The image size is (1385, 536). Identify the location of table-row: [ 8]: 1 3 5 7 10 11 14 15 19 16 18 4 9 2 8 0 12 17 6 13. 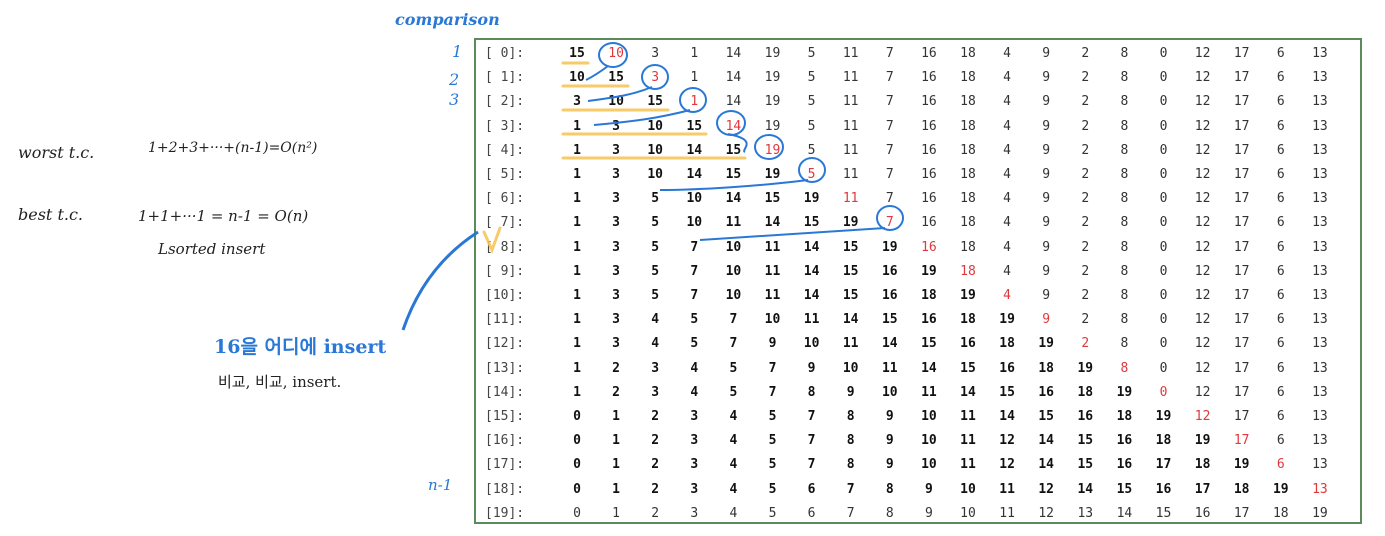
(918, 252).